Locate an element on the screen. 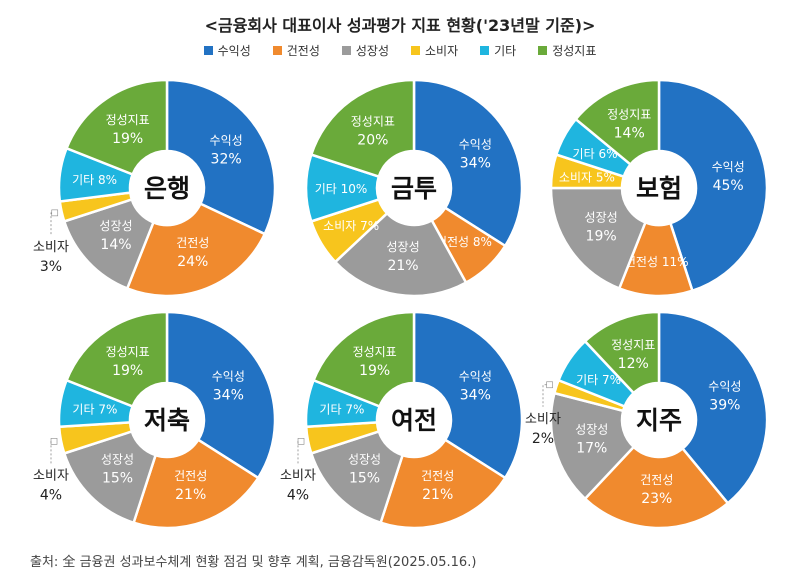 This screenshot has height=587, width=800. slice-label: 수익성 39% is located at coordinates (724, 396).